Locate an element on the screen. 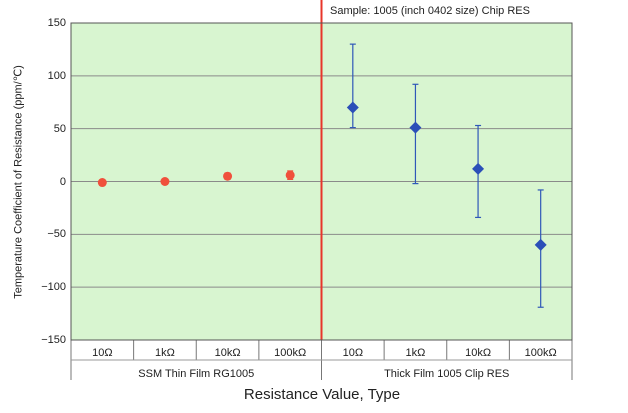 Image resolution: width=628 pixels, height=413 pixels. y-tick-label: 50 is located at coordinates (59, 128).